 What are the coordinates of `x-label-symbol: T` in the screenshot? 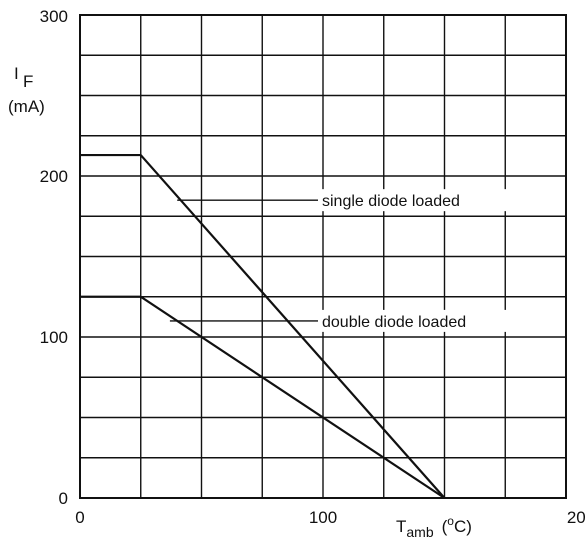 It's located at (401, 526).